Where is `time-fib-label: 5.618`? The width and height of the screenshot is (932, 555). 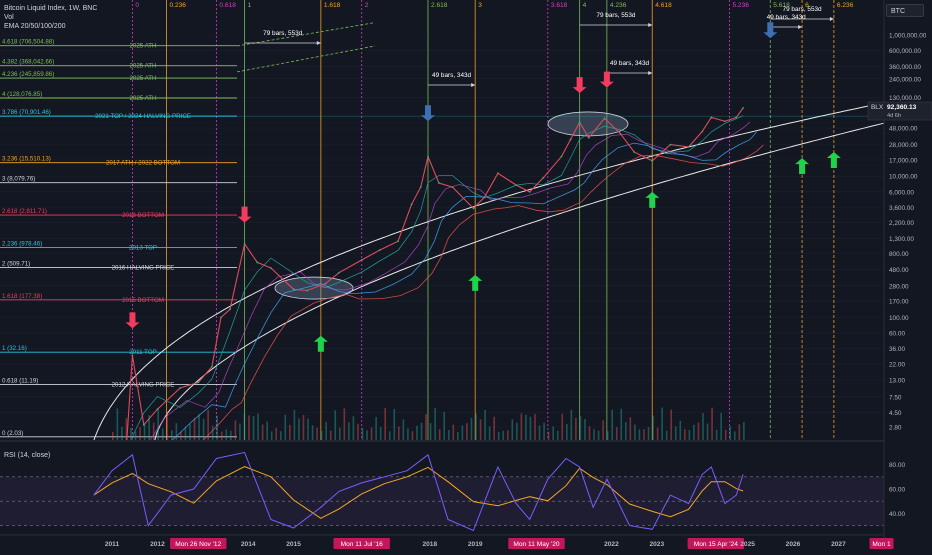
time-fib-label: 5.618 is located at coordinates (781, 5).